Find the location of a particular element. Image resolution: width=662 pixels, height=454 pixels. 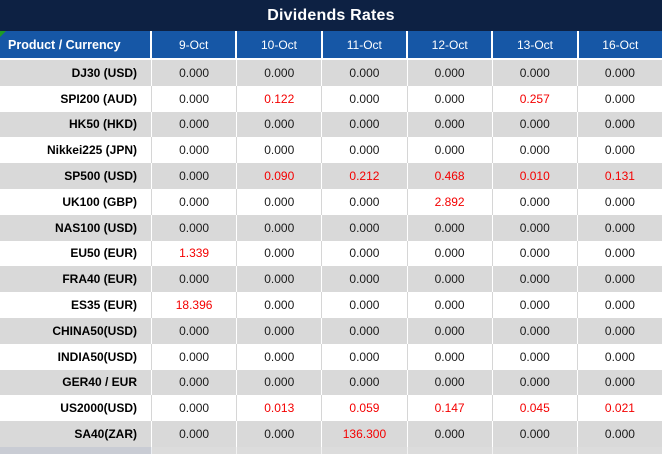

product-currency-header: Product / Currency is located at coordinates (76, 44).